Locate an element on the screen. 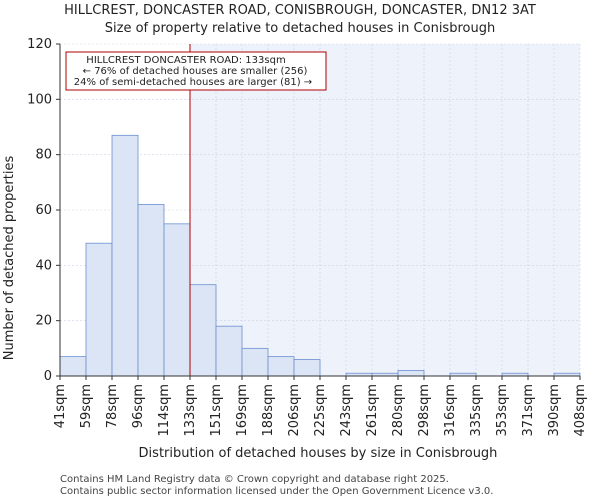 Image resolution: width=600 pixels, height=500 pixels. x-tick-label: 390sqm is located at coordinates (554, 410).